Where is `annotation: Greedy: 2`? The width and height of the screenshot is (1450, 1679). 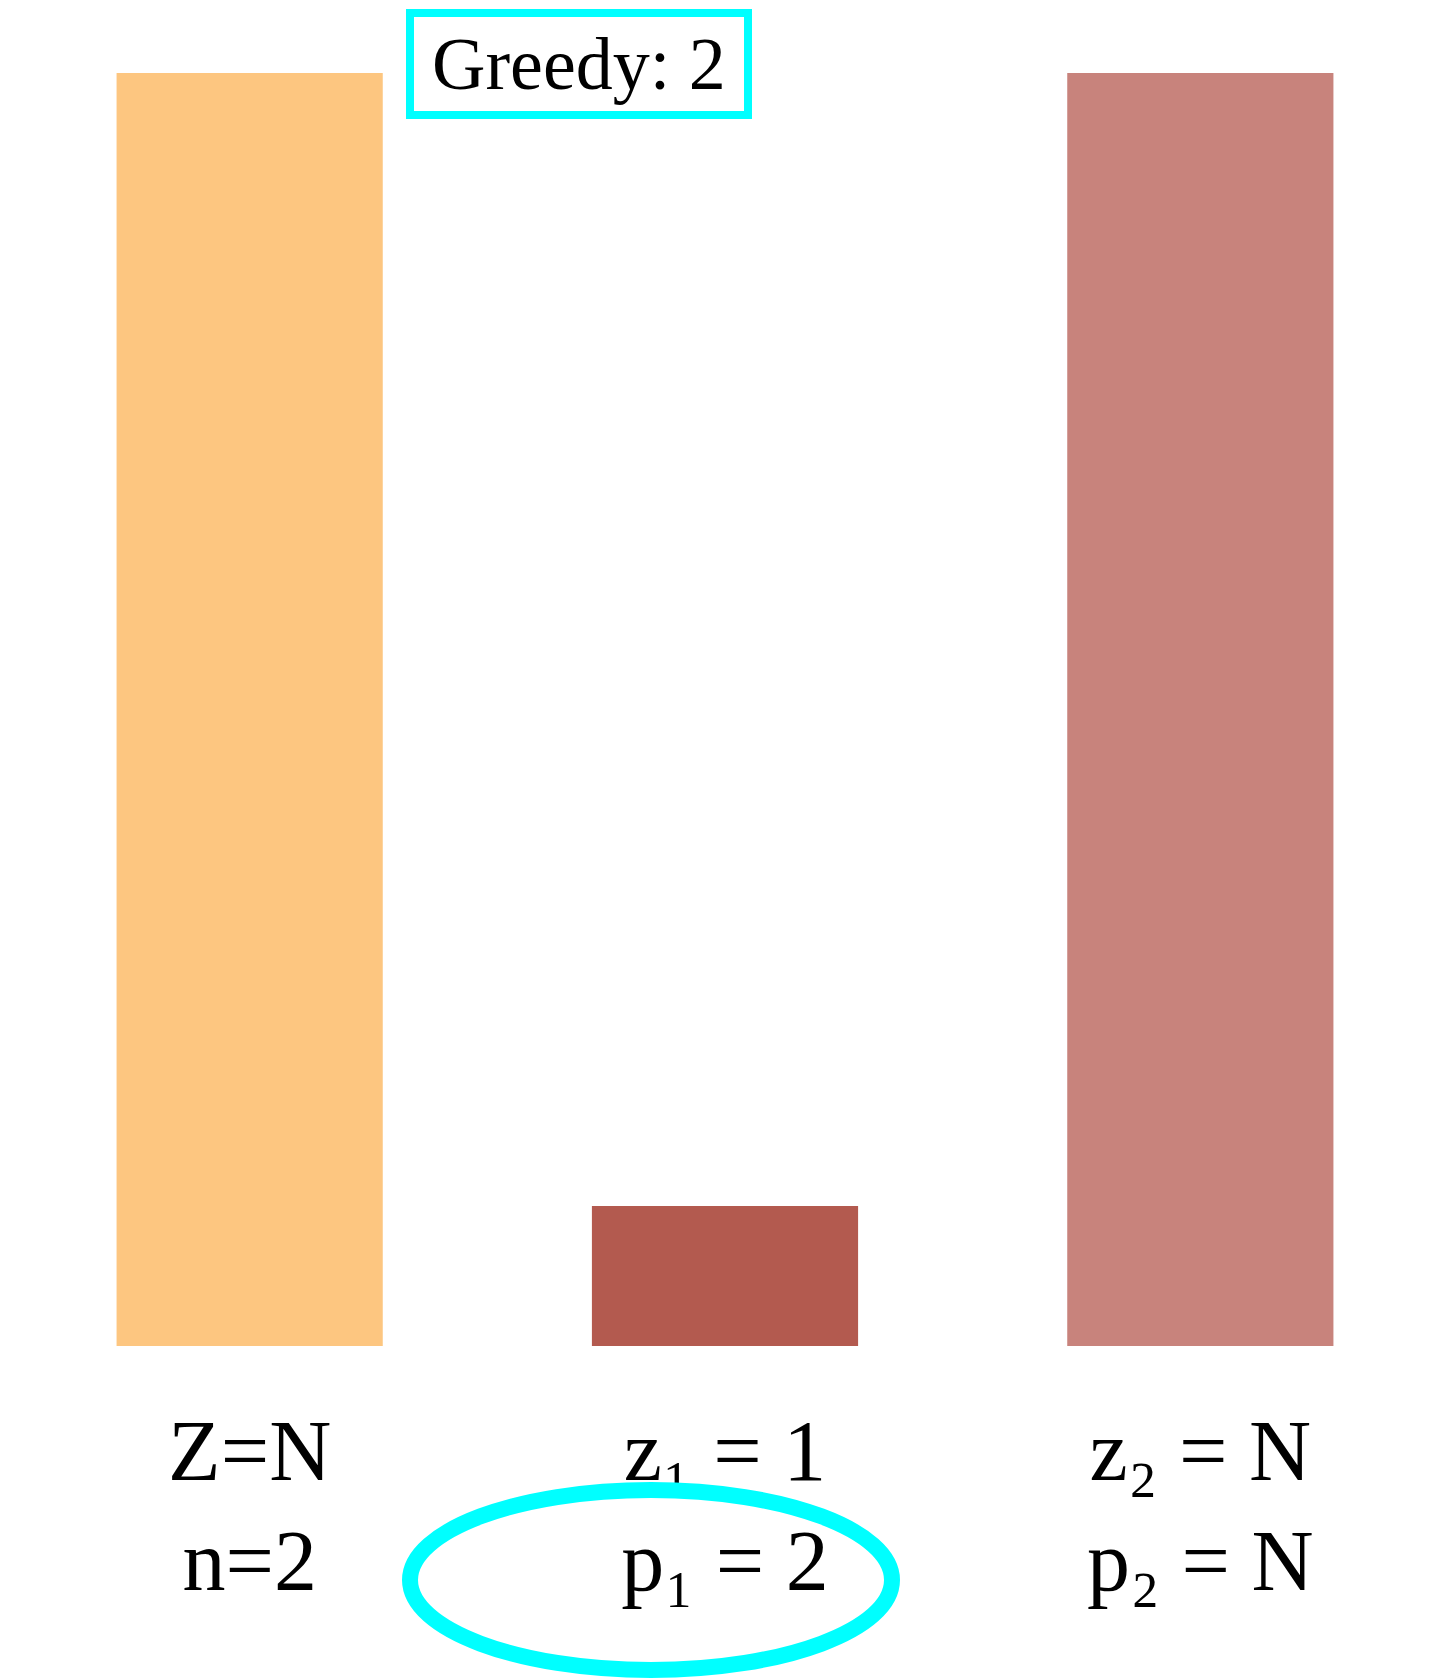 annotation: Greedy: 2 is located at coordinates (579, 64).